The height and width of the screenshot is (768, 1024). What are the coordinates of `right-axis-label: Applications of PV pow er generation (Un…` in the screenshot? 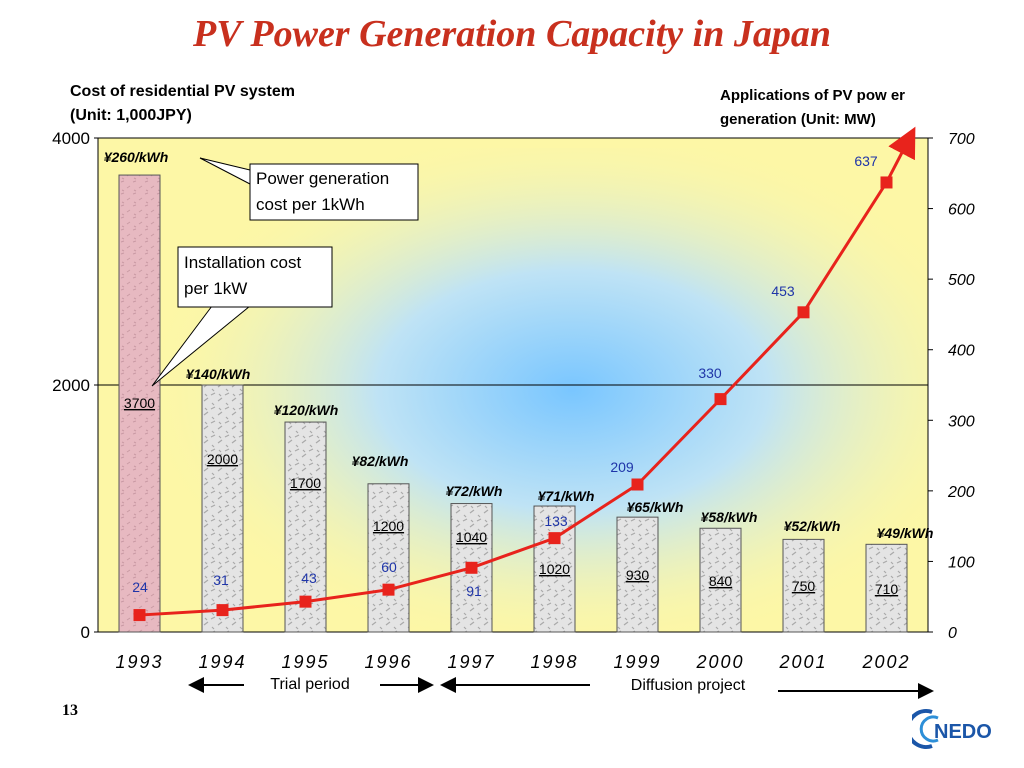 It's located at (812, 108).